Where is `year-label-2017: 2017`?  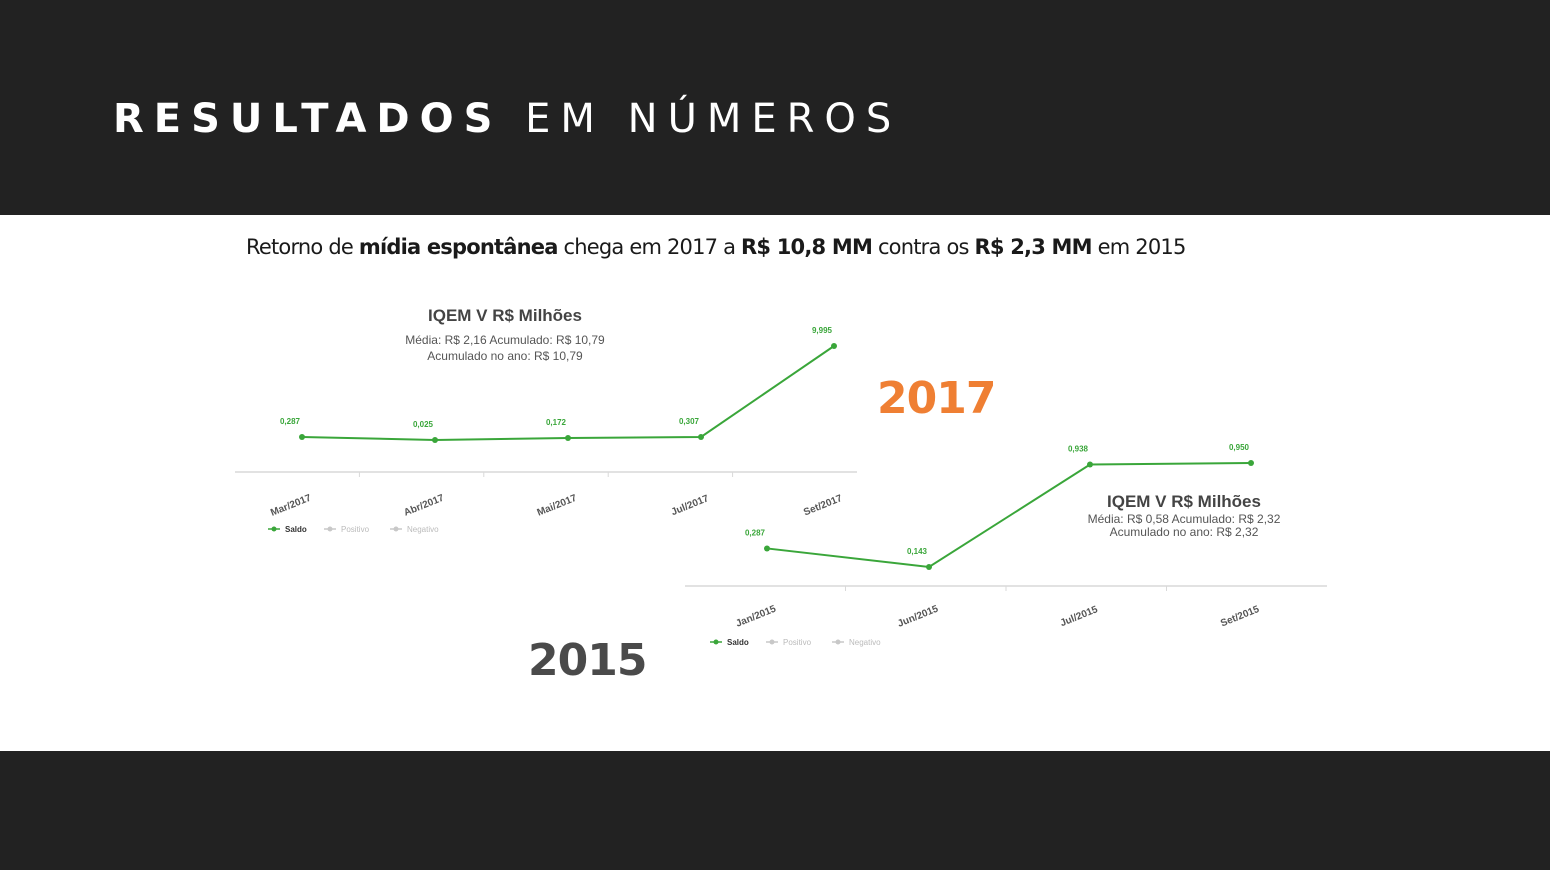
year-label-2017: 2017 is located at coordinates (936, 398).